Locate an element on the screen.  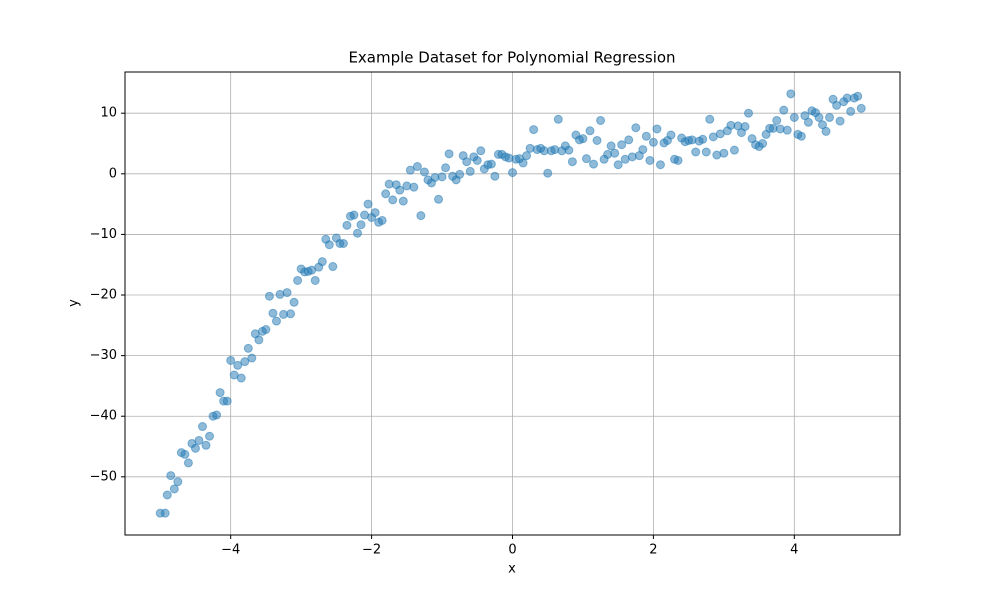
x-axis-label: x is located at coordinates (512, 569).